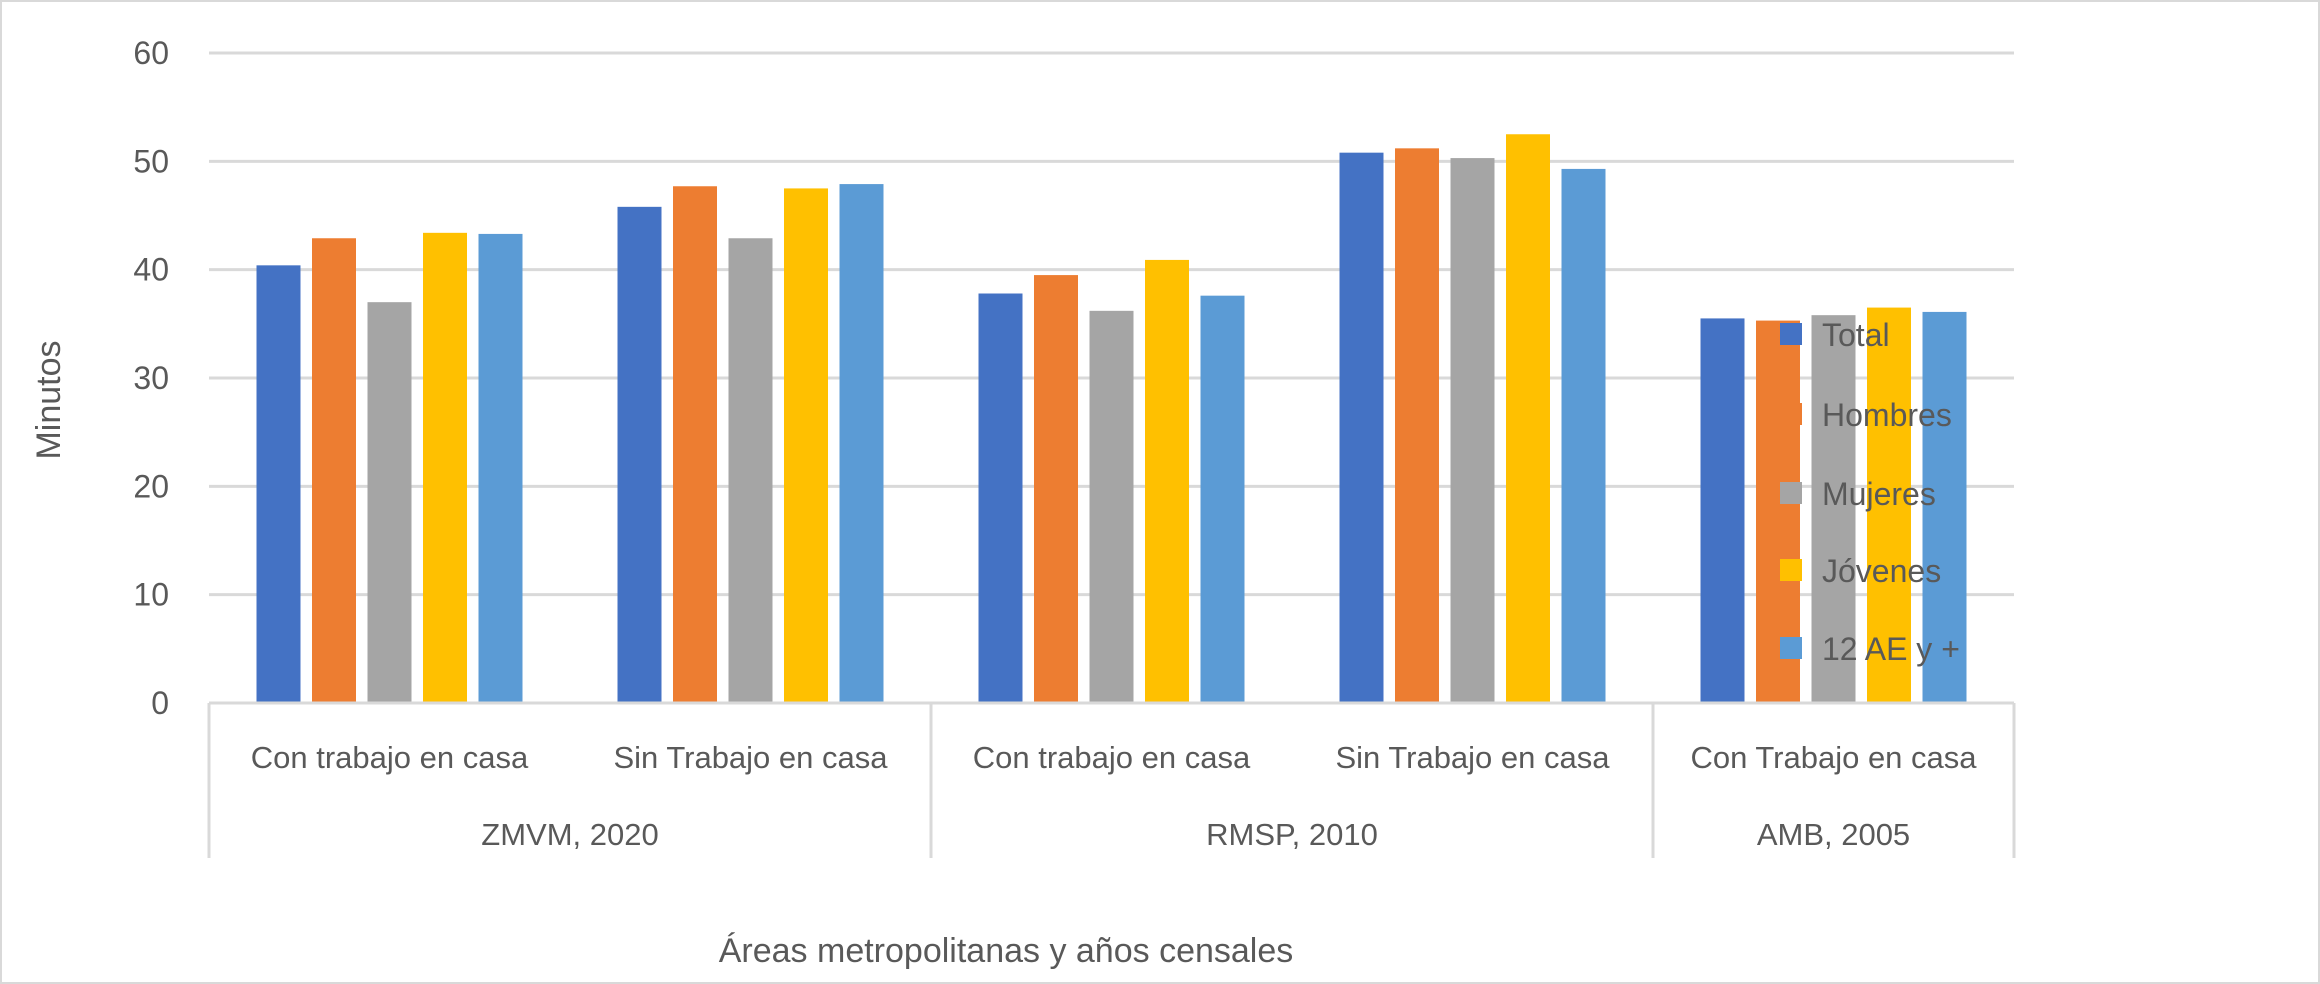  I want to click on y-tick-label: 0, so click(160, 703).